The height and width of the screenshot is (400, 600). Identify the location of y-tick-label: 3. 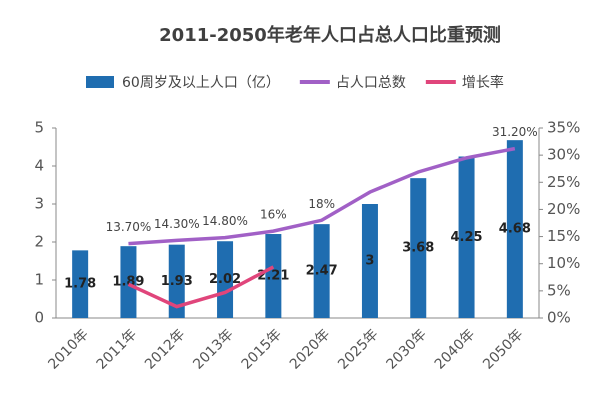
(39, 204).